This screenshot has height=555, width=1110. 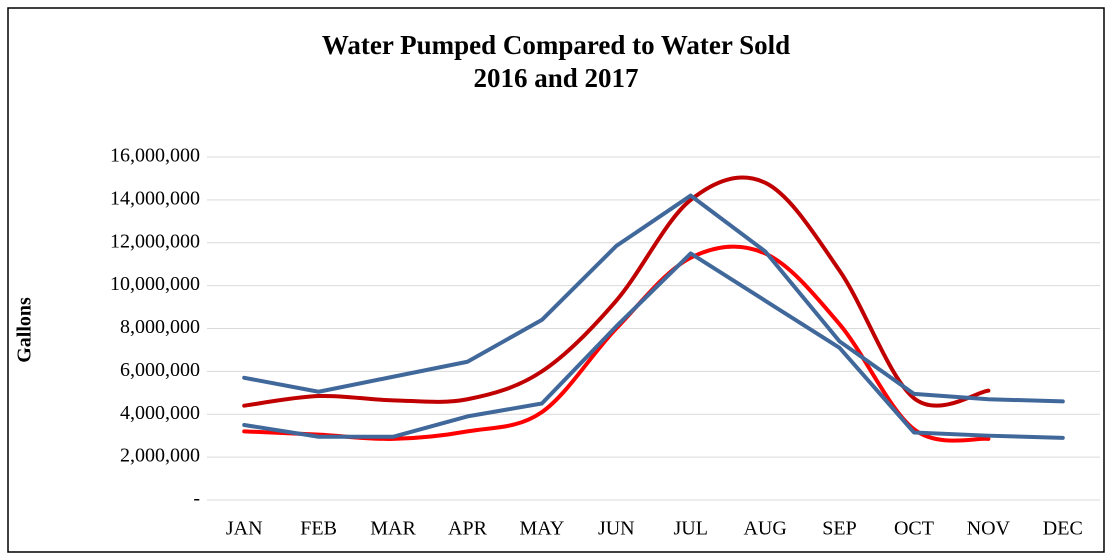 I want to click on y-tick-label: 14,000,000, so click(x=155, y=198).